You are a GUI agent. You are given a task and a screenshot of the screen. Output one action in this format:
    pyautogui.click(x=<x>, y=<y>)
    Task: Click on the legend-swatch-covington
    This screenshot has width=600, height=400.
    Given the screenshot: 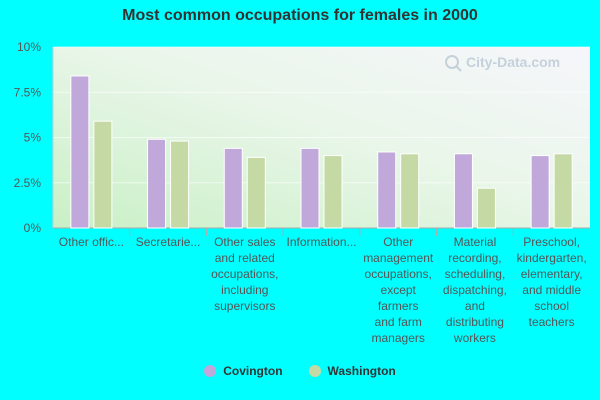 What is the action you would take?
    pyautogui.click(x=210, y=371)
    